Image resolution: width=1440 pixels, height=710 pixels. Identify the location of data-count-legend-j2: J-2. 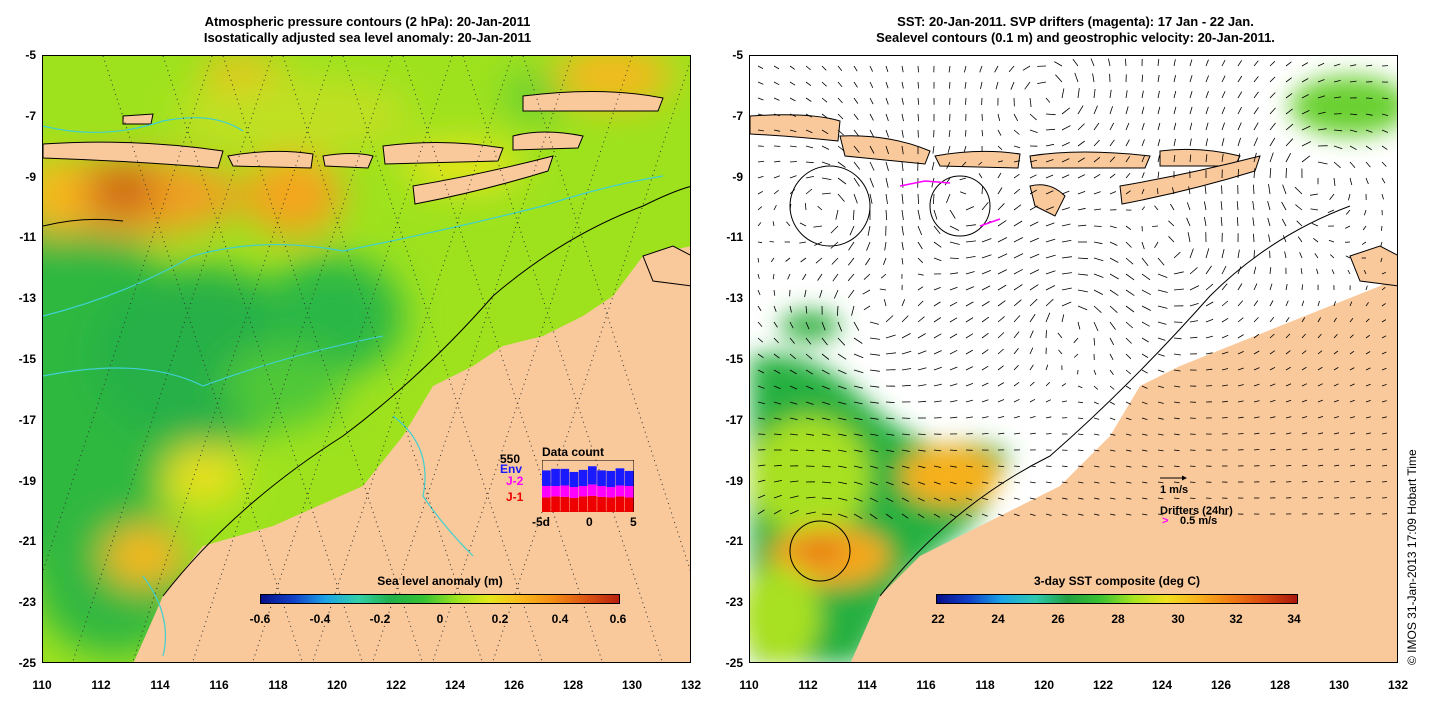
(515, 481).